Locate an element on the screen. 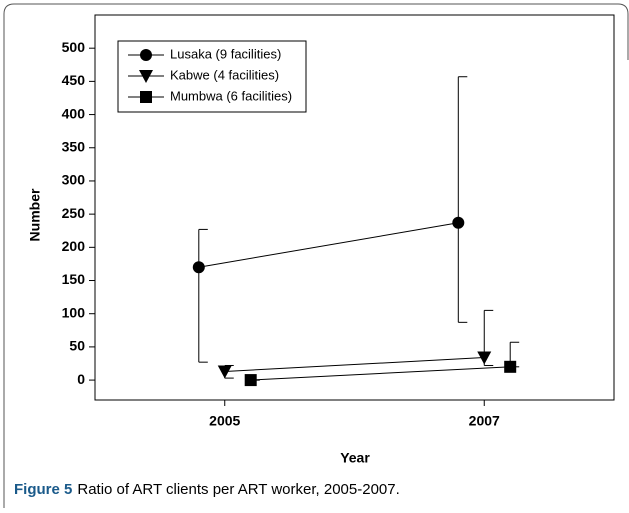  y-tick-label: 300 is located at coordinates (74, 180).